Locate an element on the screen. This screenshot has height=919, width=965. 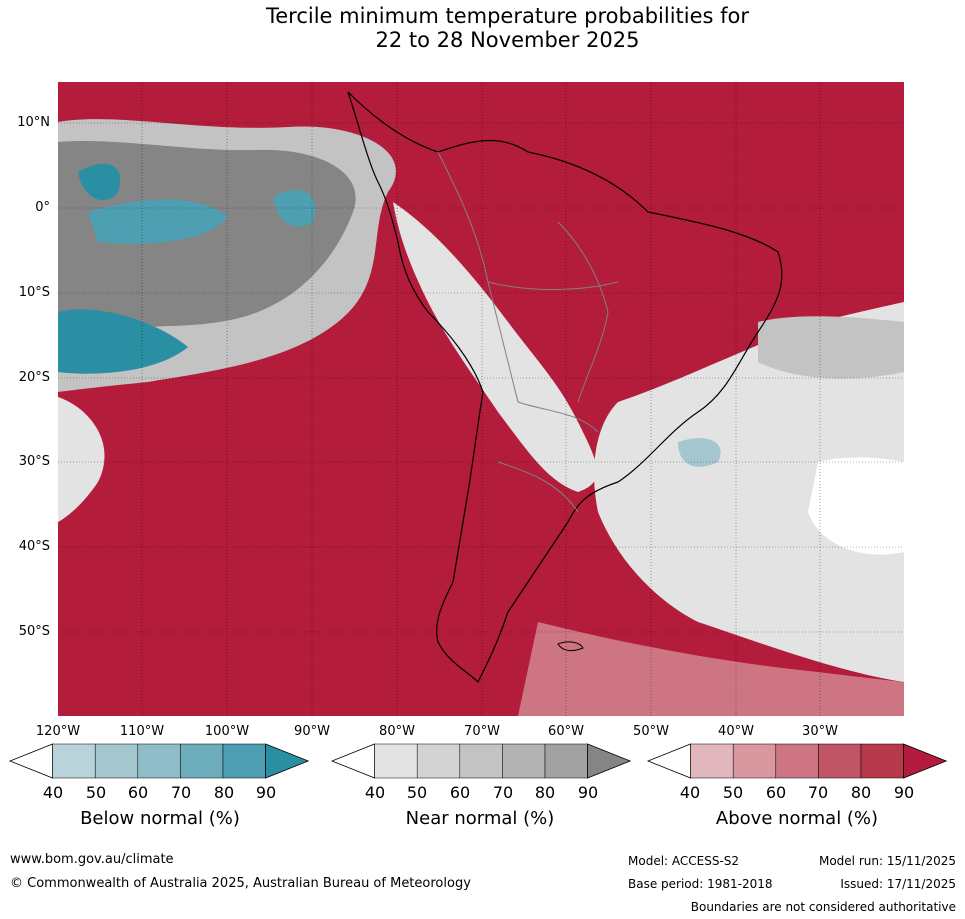
lat-label-50s: 50°S is located at coordinates (34, 631).